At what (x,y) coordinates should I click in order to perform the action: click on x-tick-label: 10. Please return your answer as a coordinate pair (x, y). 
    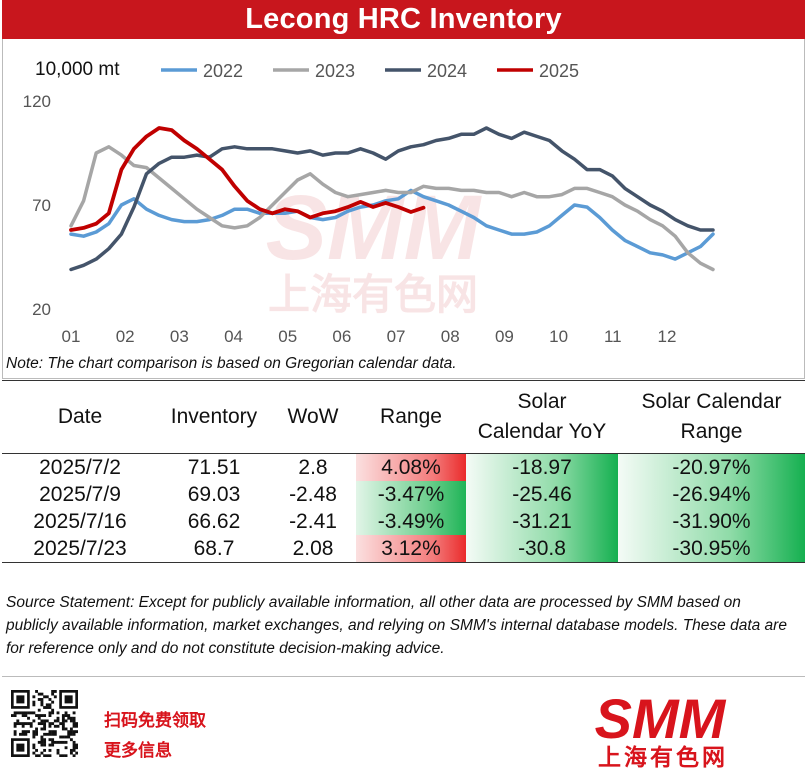
    Looking at the image, I should click on (558, 336).